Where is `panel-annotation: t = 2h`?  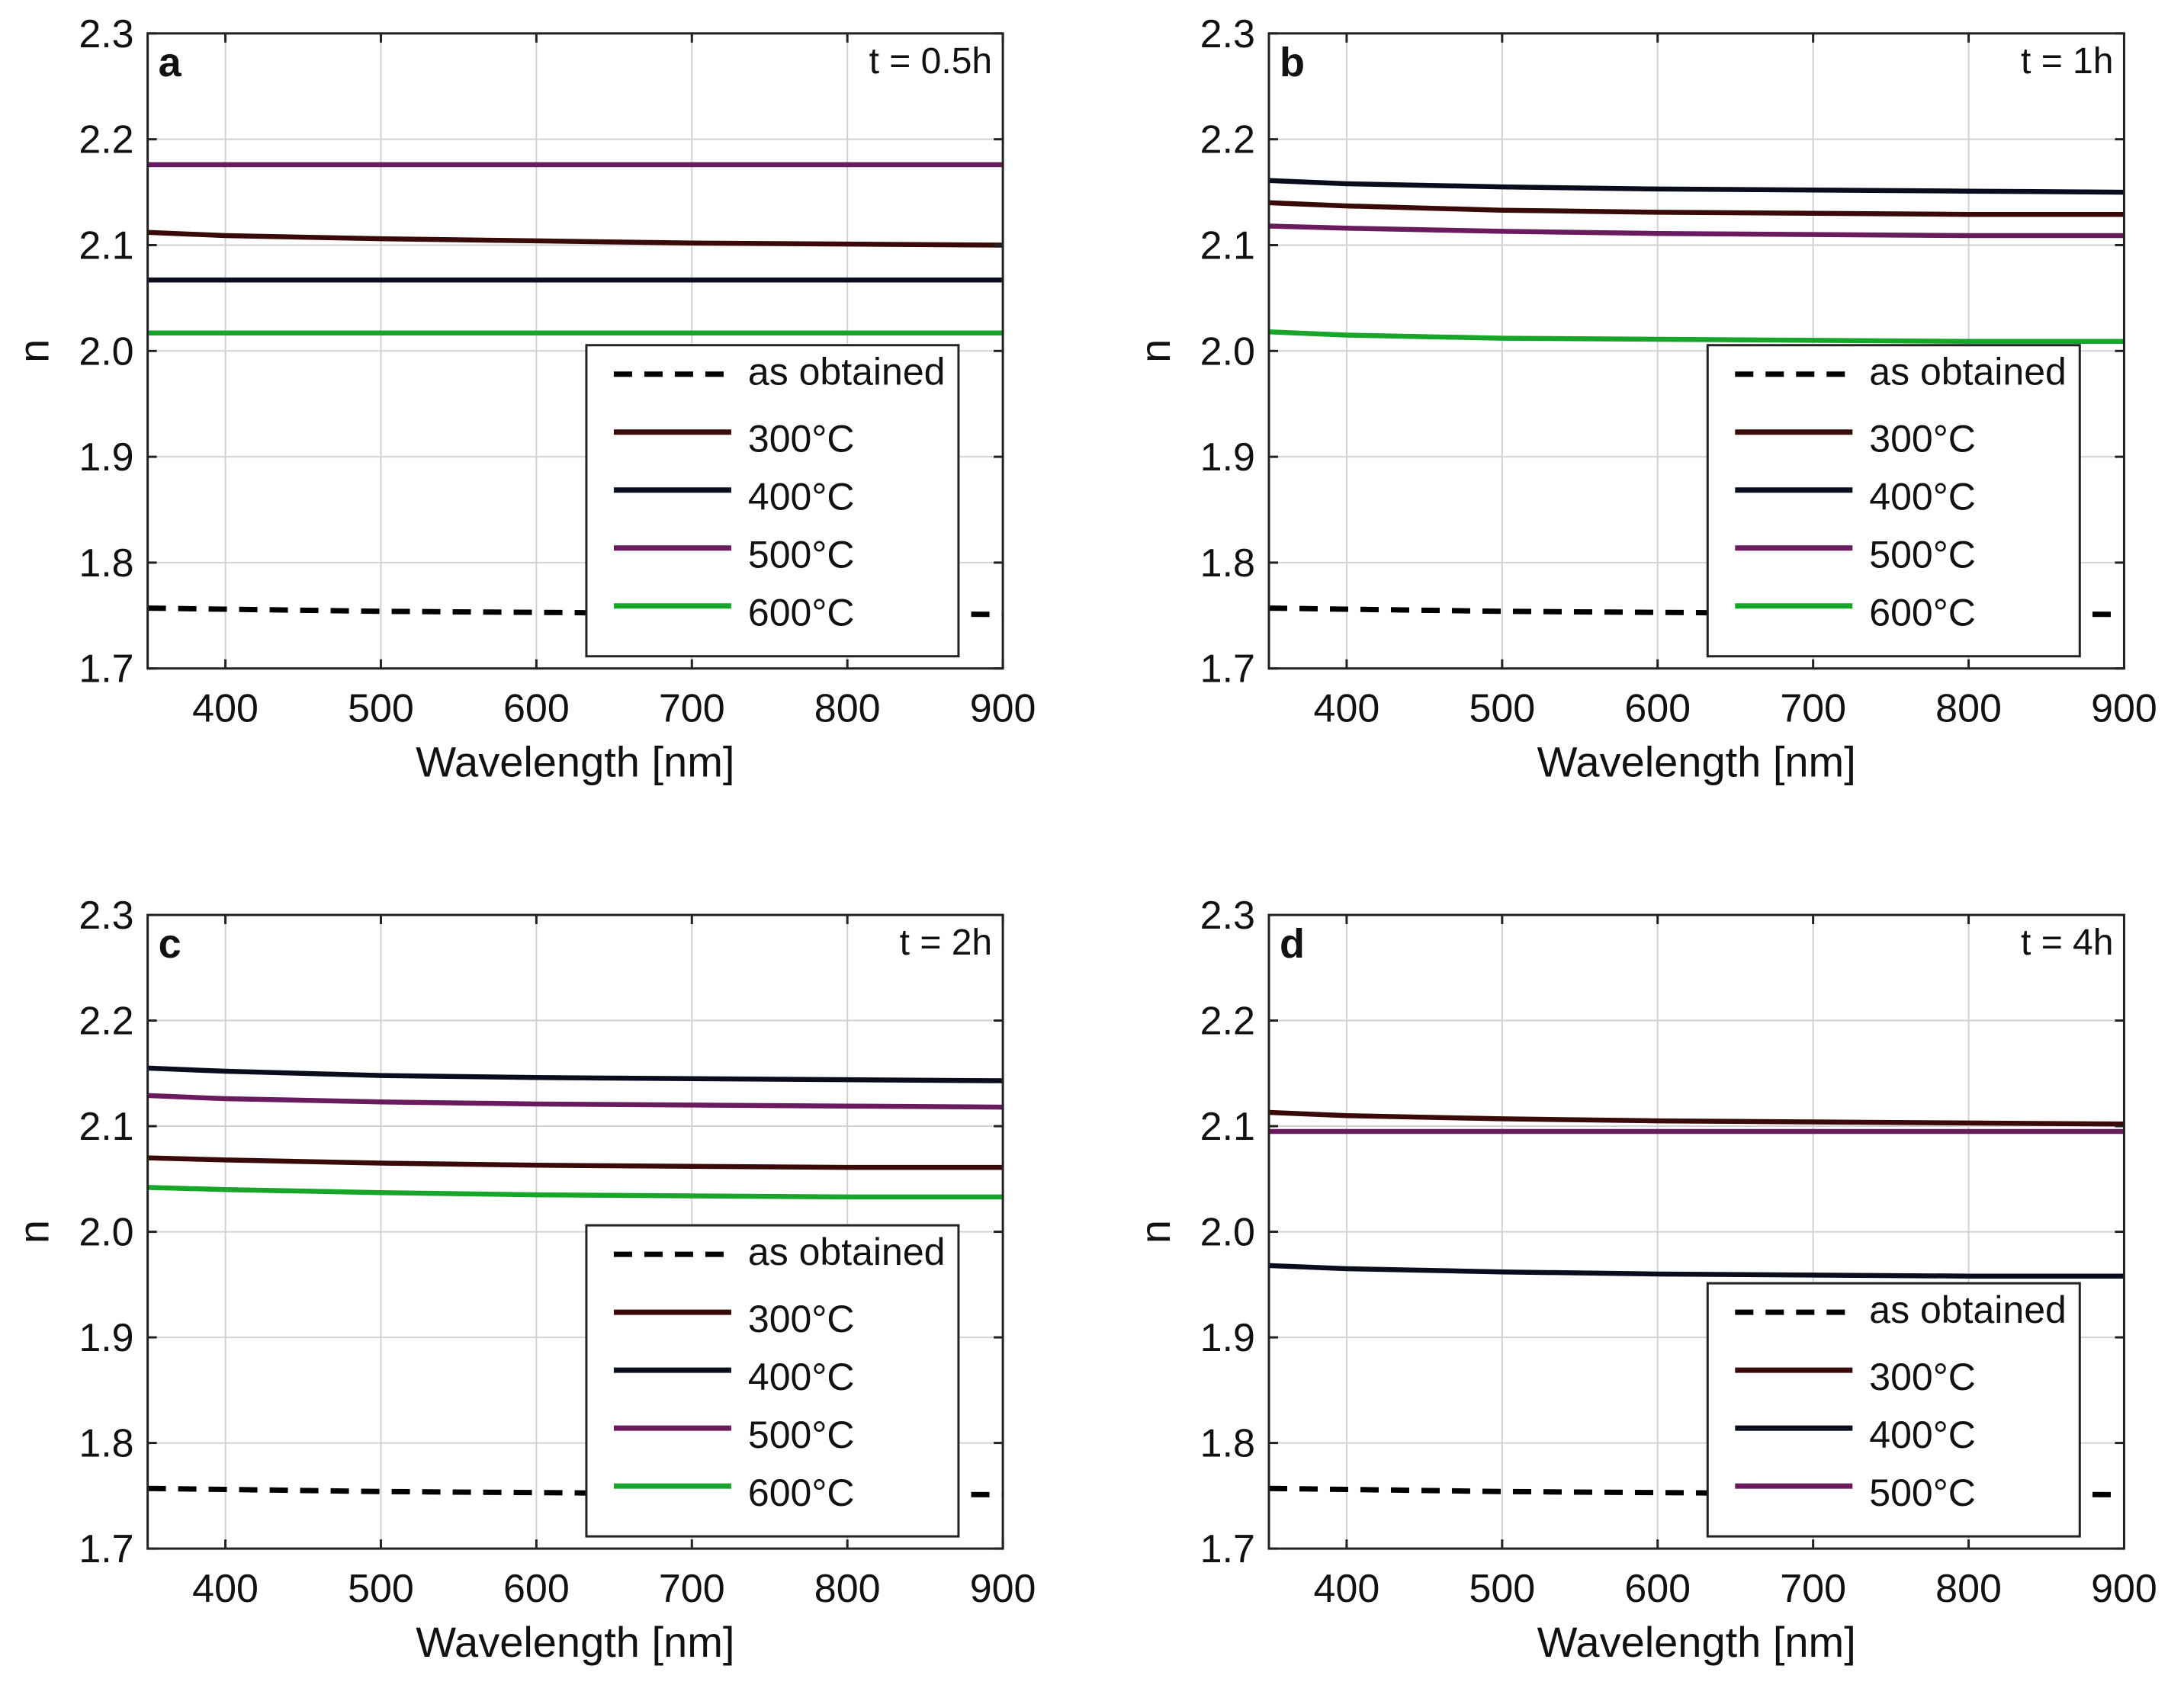 panel-annotation: t = 2h is located at coordinates (946, 943).